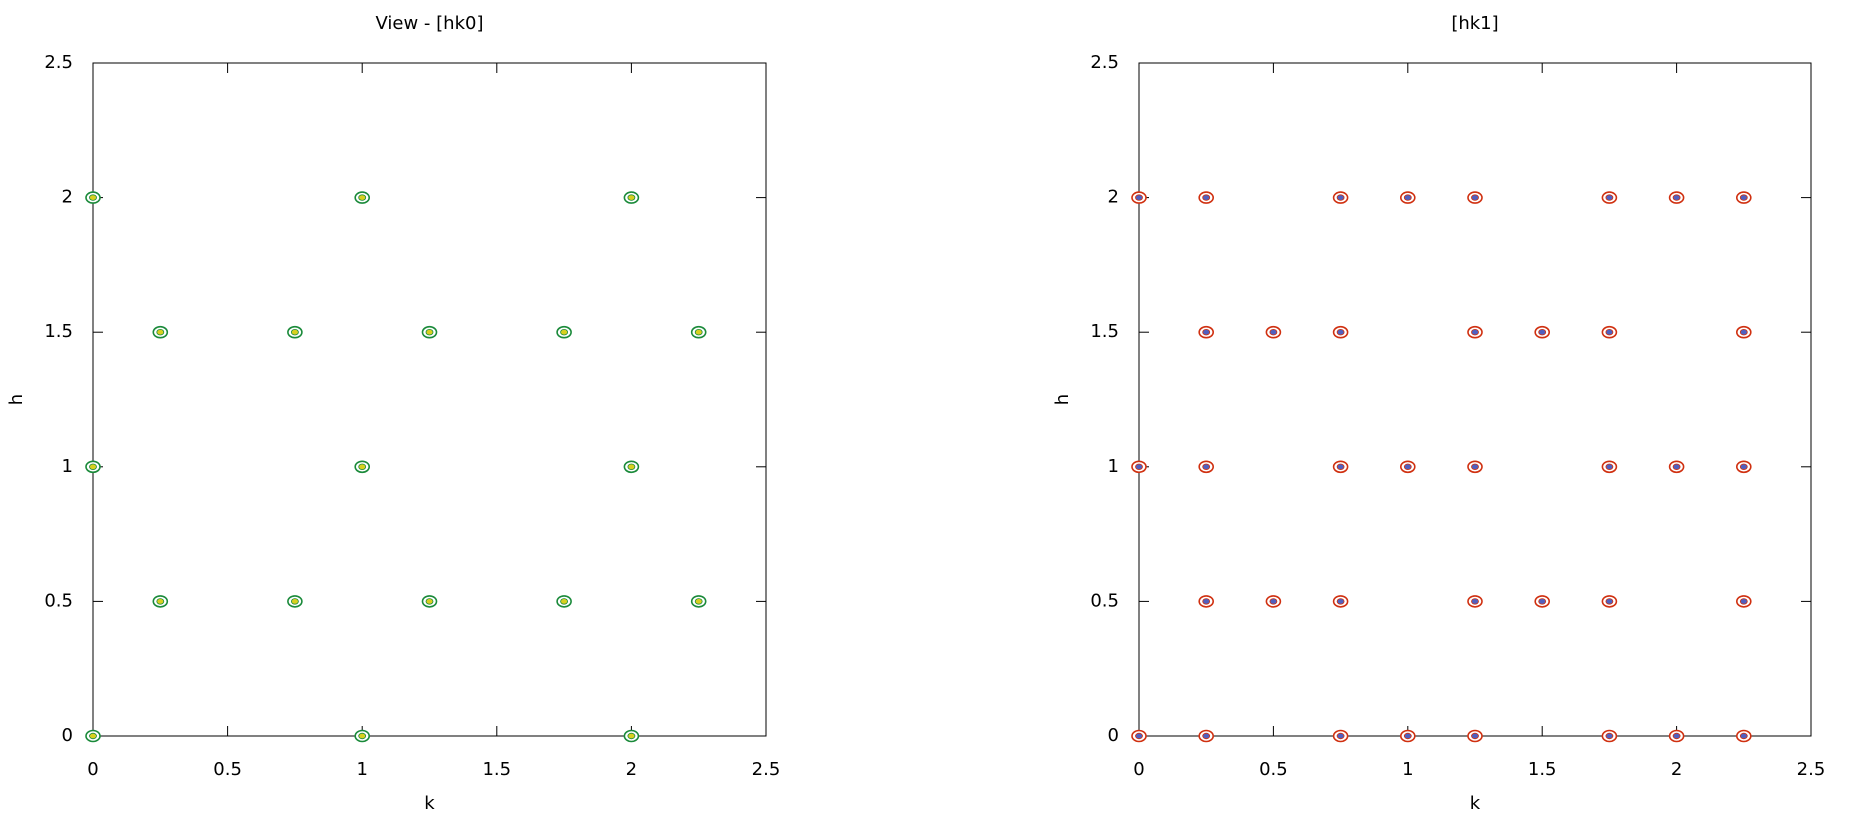  What do you see at coordinates (1474, 23) in the screenshot?
I see `plot-title: [hk1]` at bounding box center [1474, 23].